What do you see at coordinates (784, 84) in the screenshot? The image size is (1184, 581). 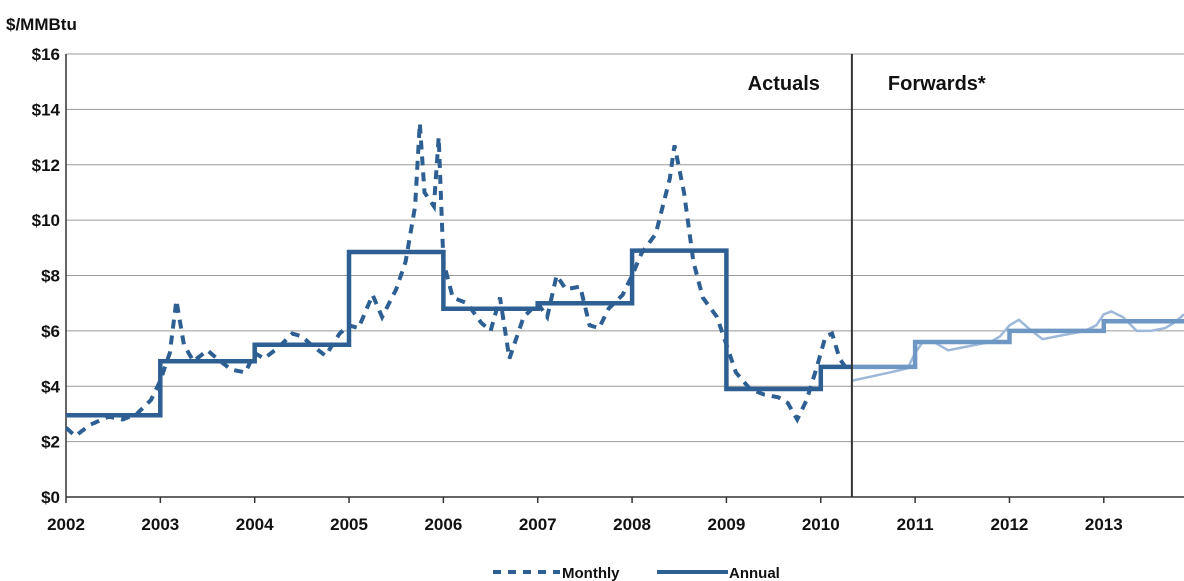 I see `region-label-actuals: Actuals` at bounding box center [784, 84].